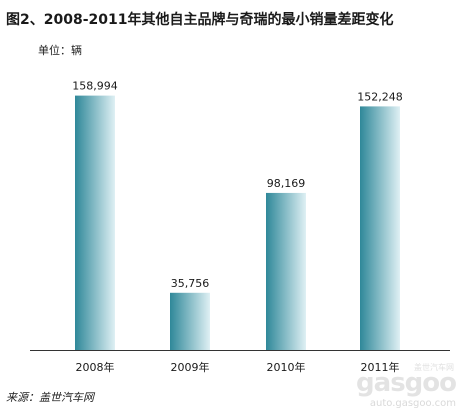  Describe the element at coordinates (200, 20) in the screenshot. I see `chart-title: 图2、2008-2011年其他自主品牌与奇瑞的最小销量差距变化` at that location.